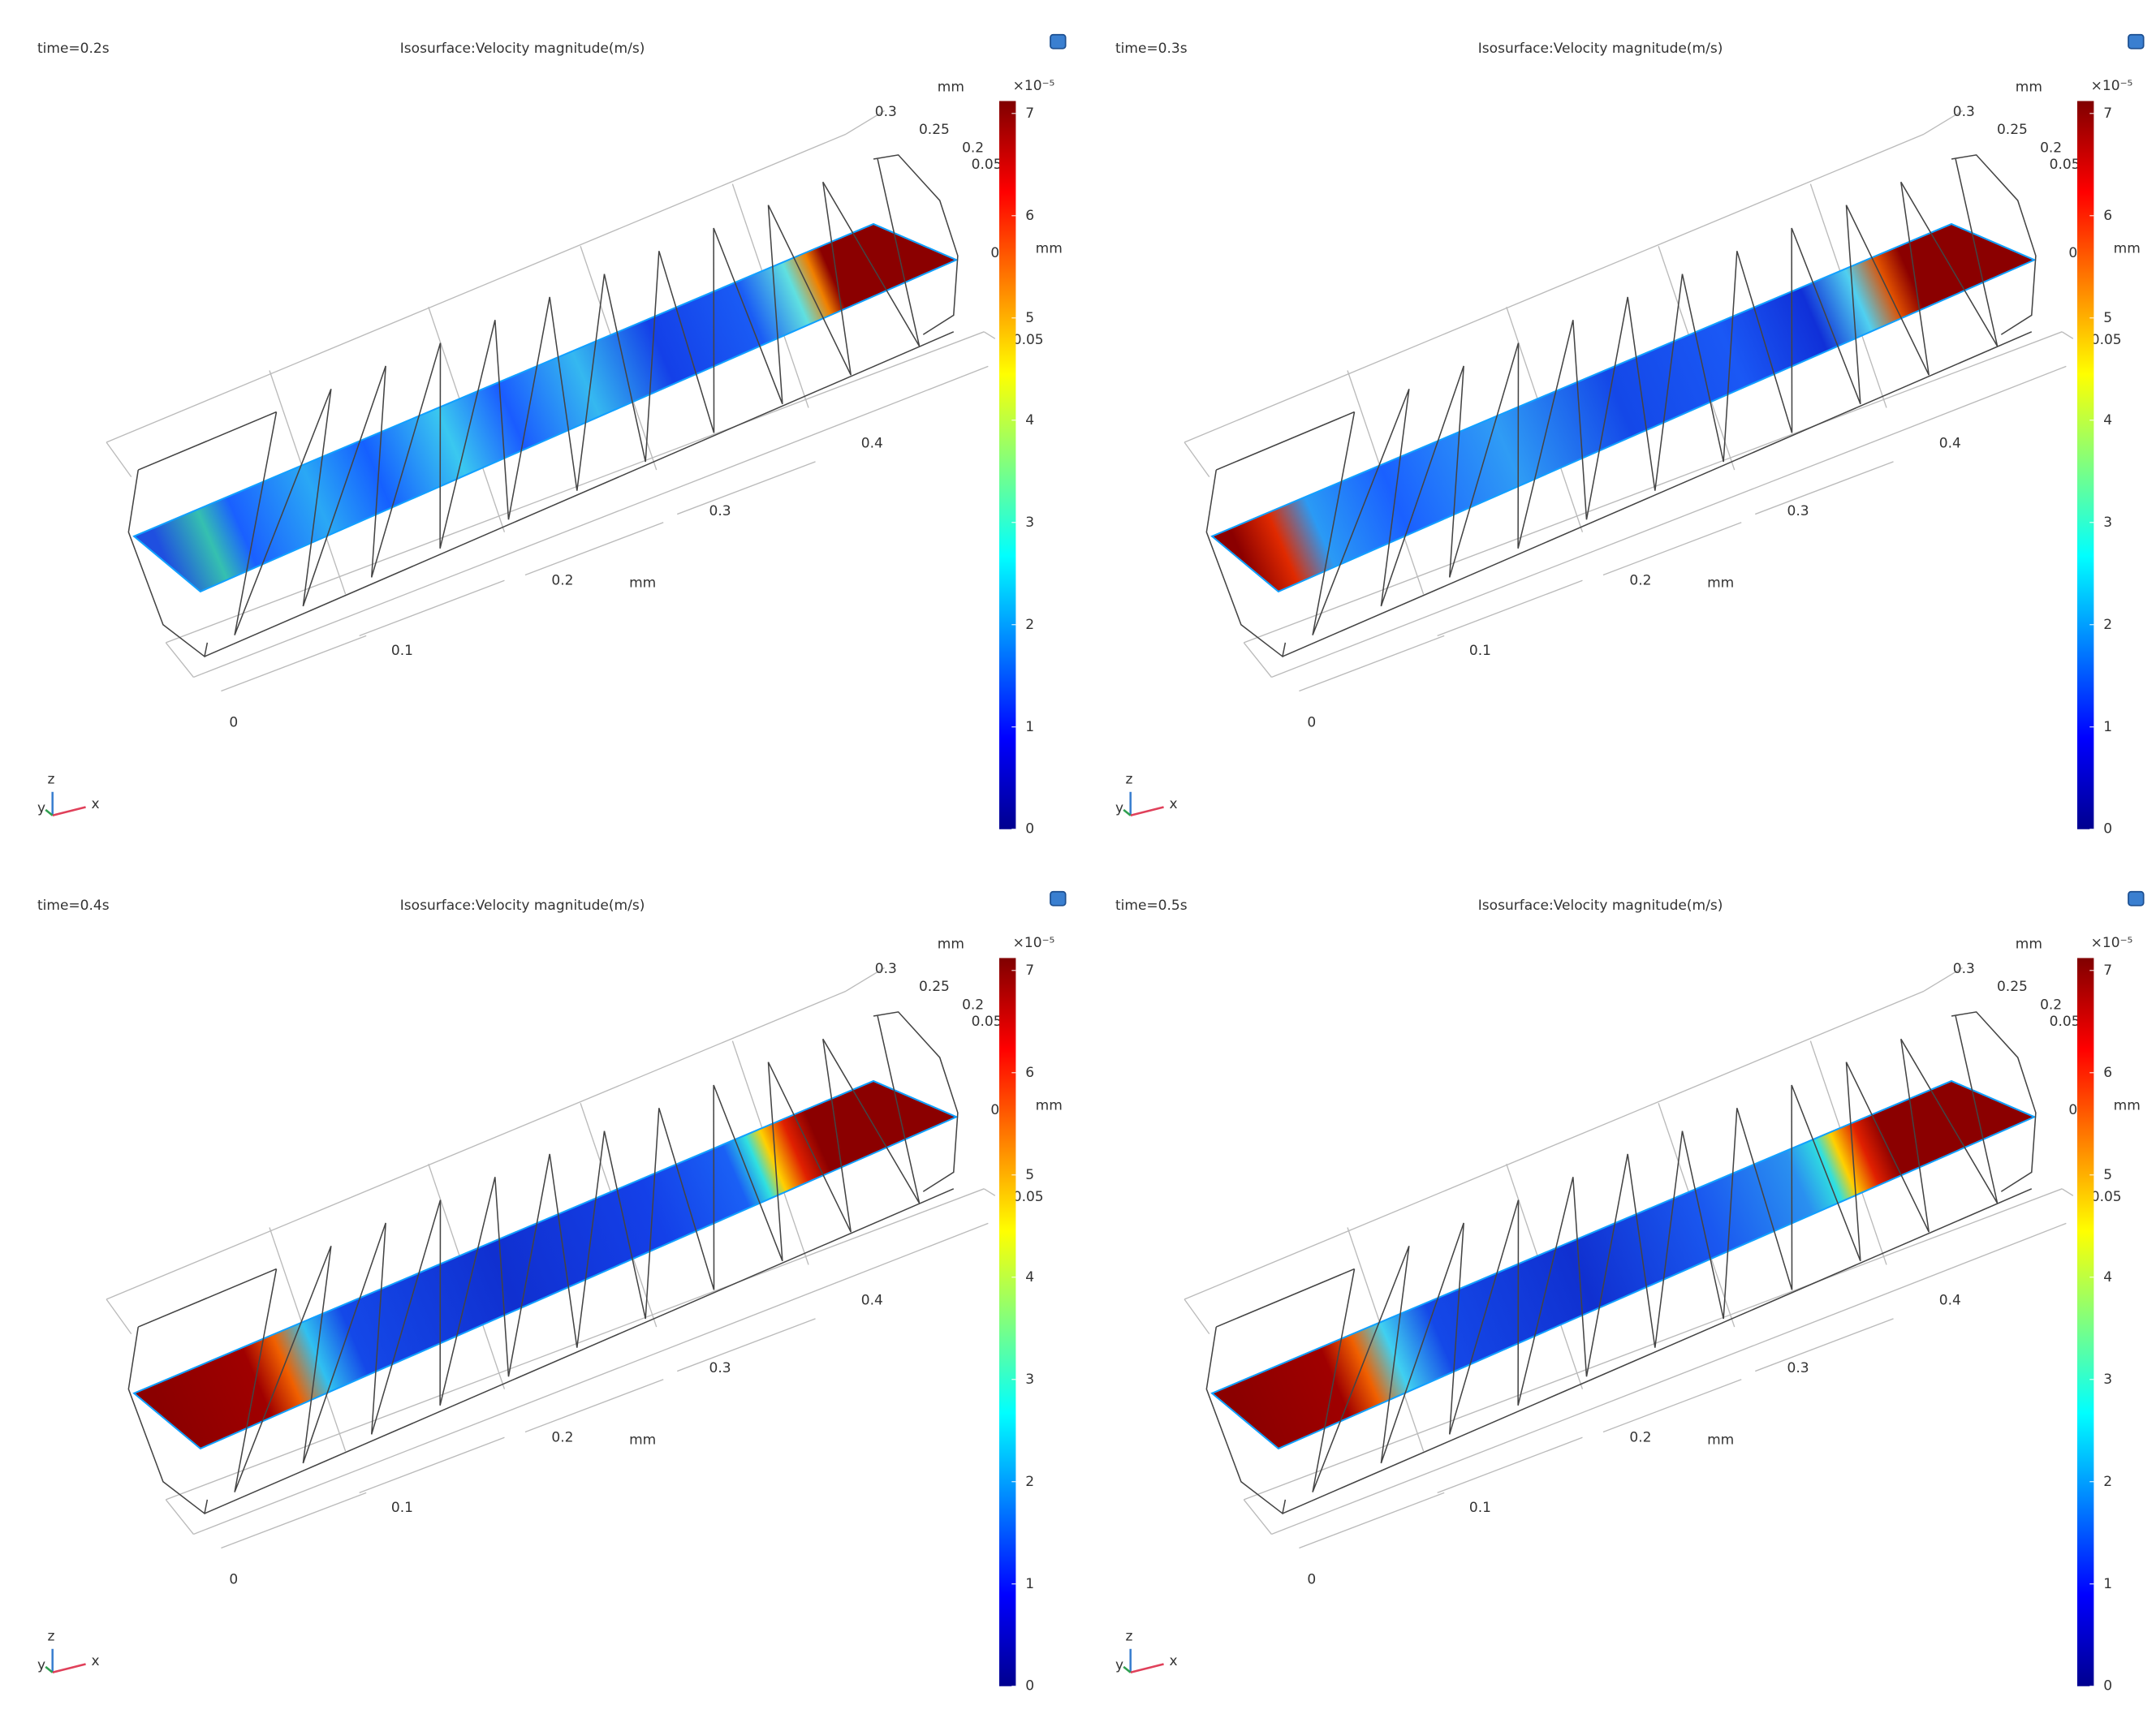 Image resolution: width=2156 pixels, height=1714 pixels. I want to click on colorbar-tick-label: 6, so click(2107, 216).